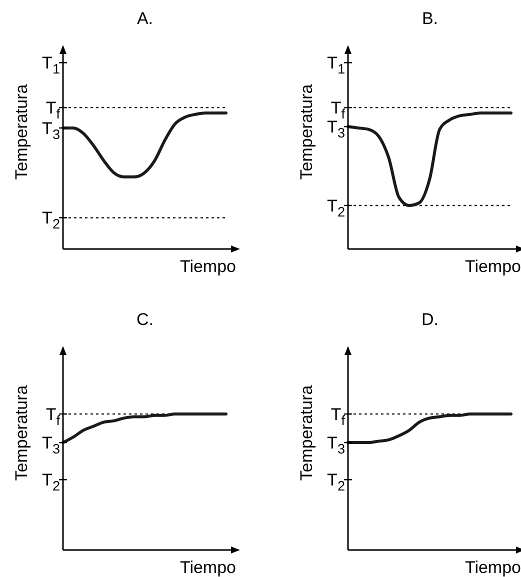 Image resolution: width=521 pixels, height=577 pixels. Describe the element at coordinates (145, 319) in the screenshot. I see `chart-title: C.` at that location.